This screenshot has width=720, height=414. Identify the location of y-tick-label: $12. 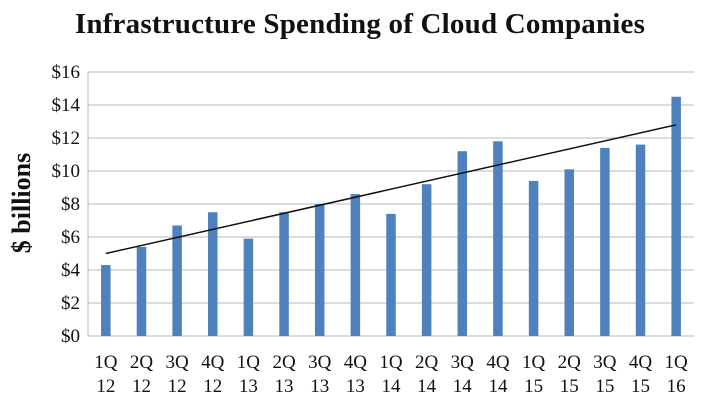
(66, 138).